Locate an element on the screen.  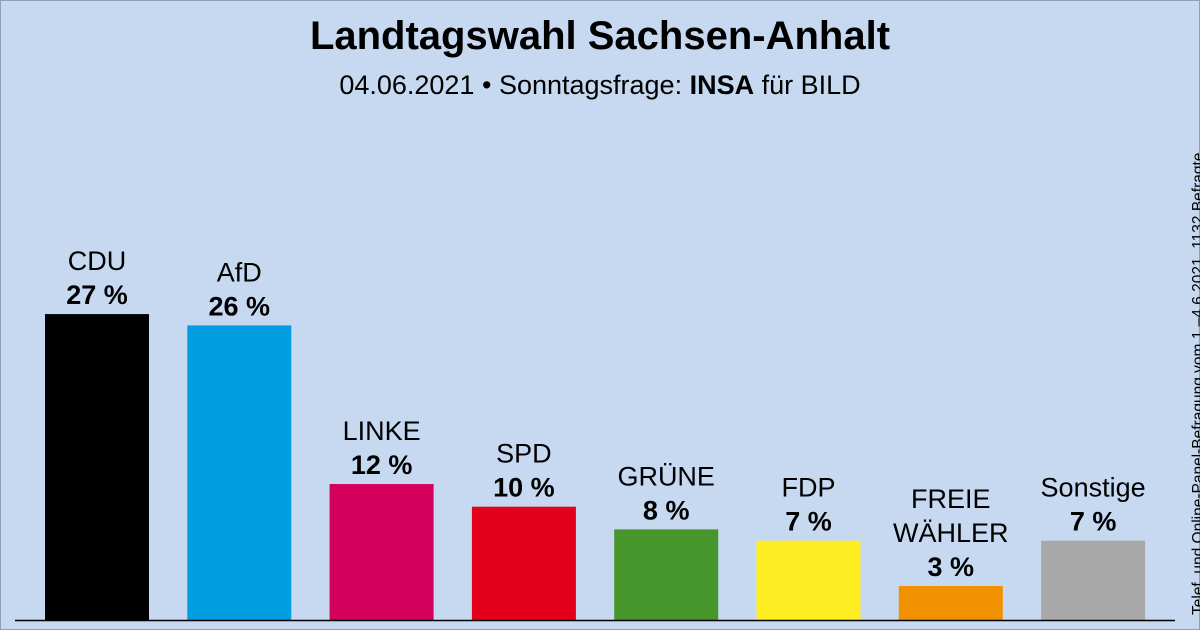
subtitle-institute: INSA is located at coordinates (722, 85).